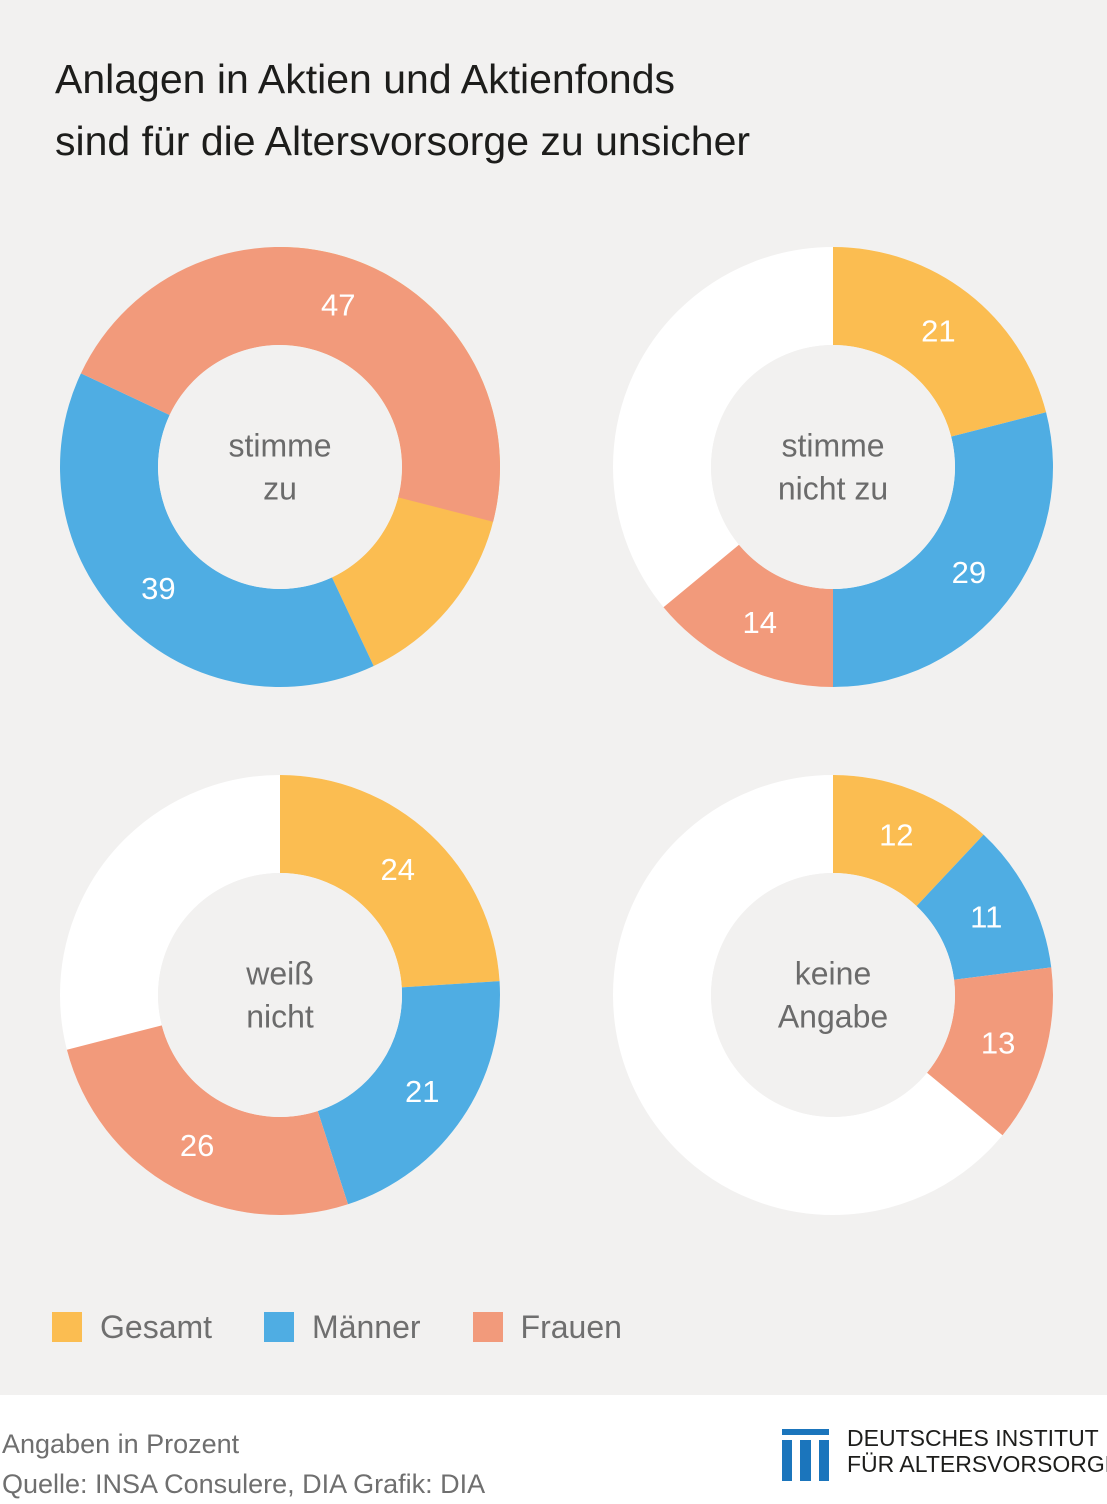 The image size is (1107, 1504). Describe the element at coordinates (833, 974) in the screenshot. I see `center-label-line-1: keine` at that location.